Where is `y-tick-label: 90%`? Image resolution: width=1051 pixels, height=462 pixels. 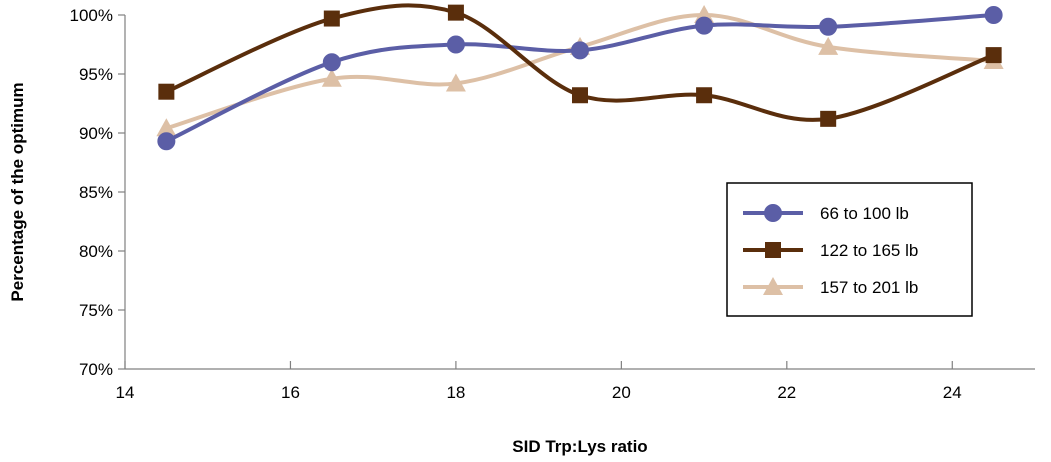 y-tick-label: 90% is located at coordinates (96, 133).